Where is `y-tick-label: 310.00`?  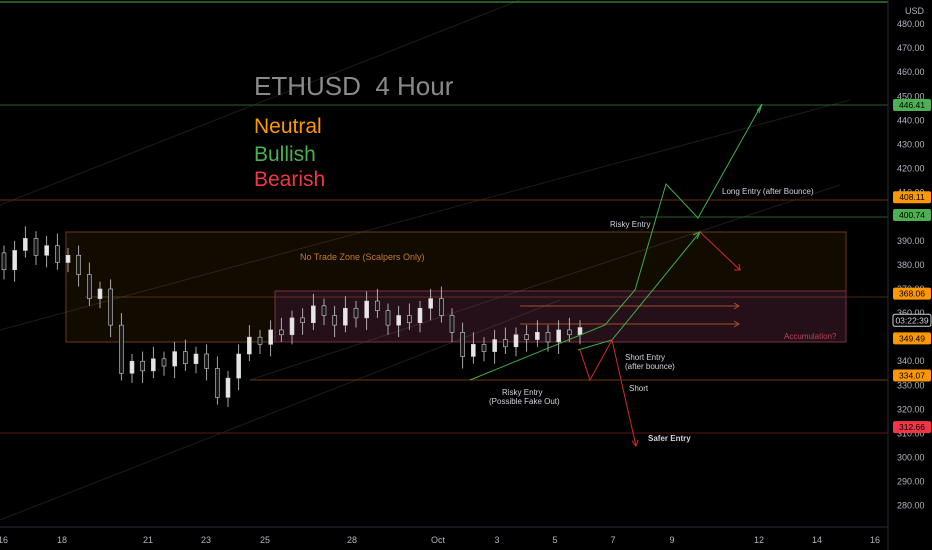
y-tick-label: 310.00 is located at coordinates (911, 433).